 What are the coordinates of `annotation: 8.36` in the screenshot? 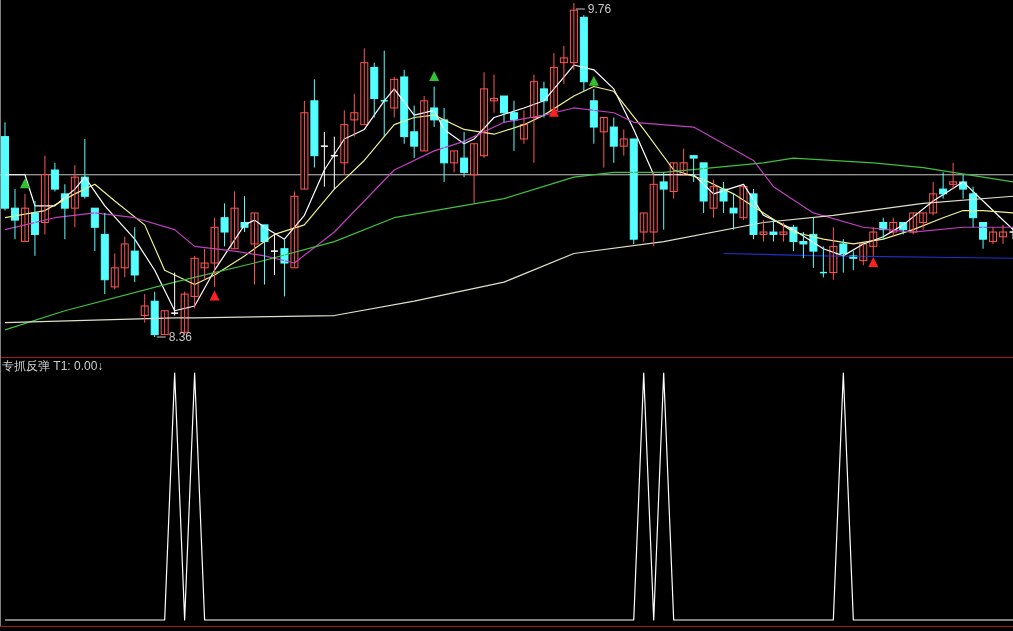 It's located at (180, 337).